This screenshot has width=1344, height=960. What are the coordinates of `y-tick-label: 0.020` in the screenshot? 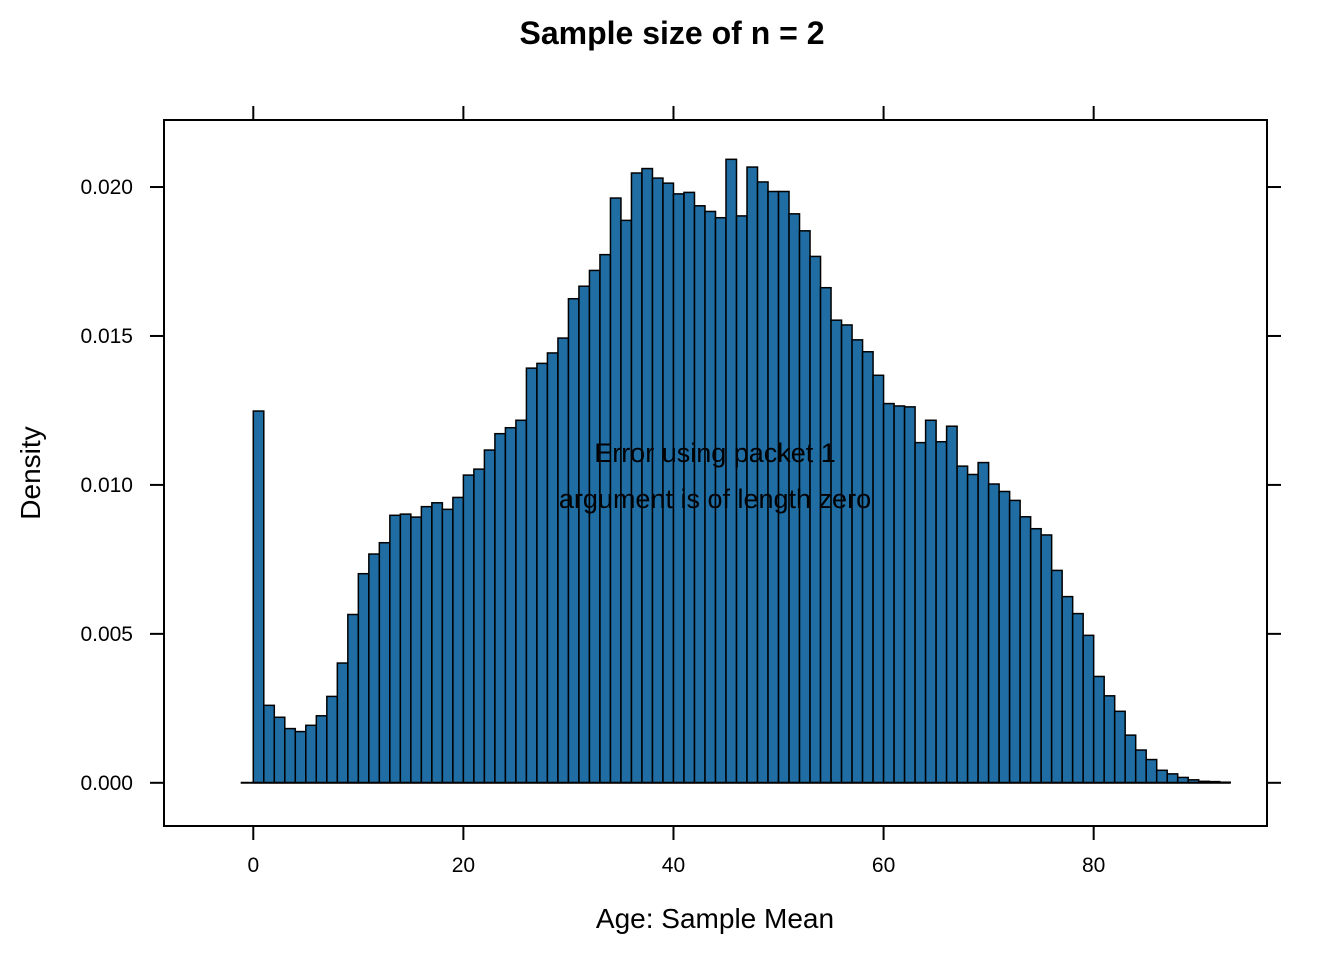 It's located at (106, 187).